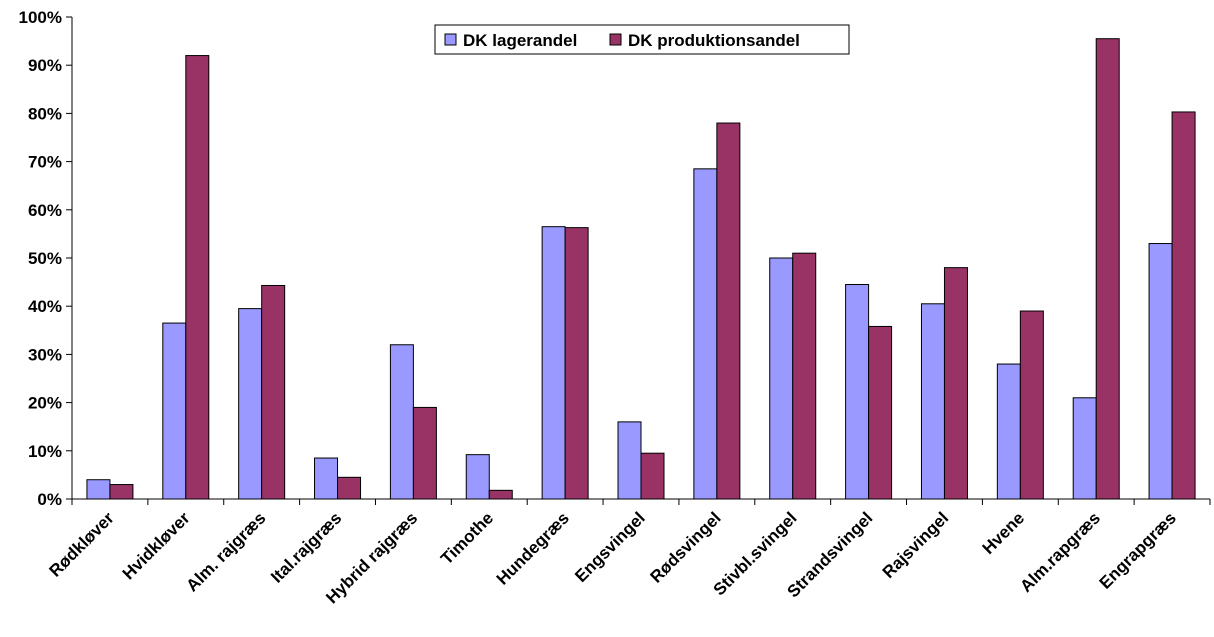 This screenshot has height=637, width=1214. I want to click on x-category-label: Alm. rajgræs, so click(226, 551).